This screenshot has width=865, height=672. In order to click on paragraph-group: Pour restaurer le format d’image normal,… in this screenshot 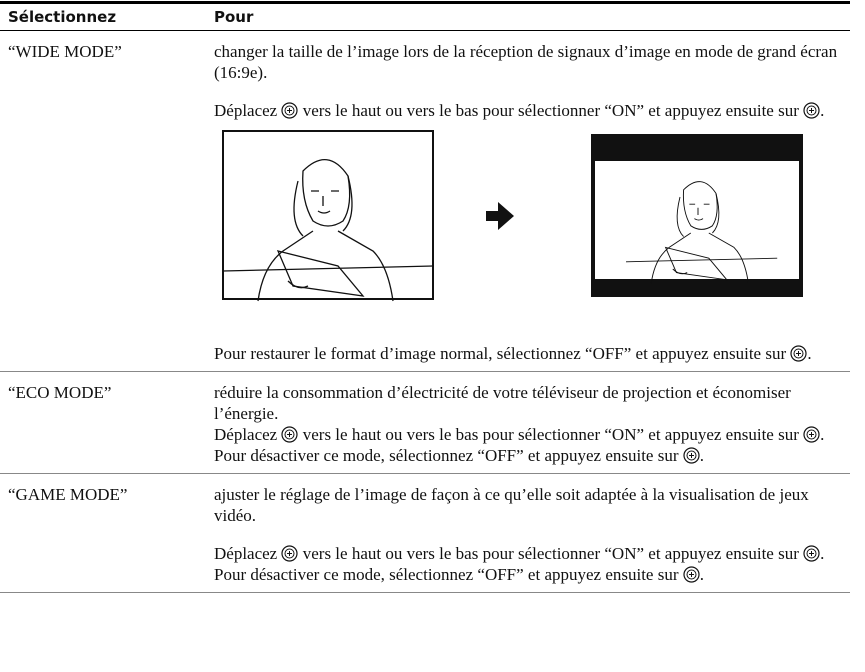, I will do `click(530, 353)`.